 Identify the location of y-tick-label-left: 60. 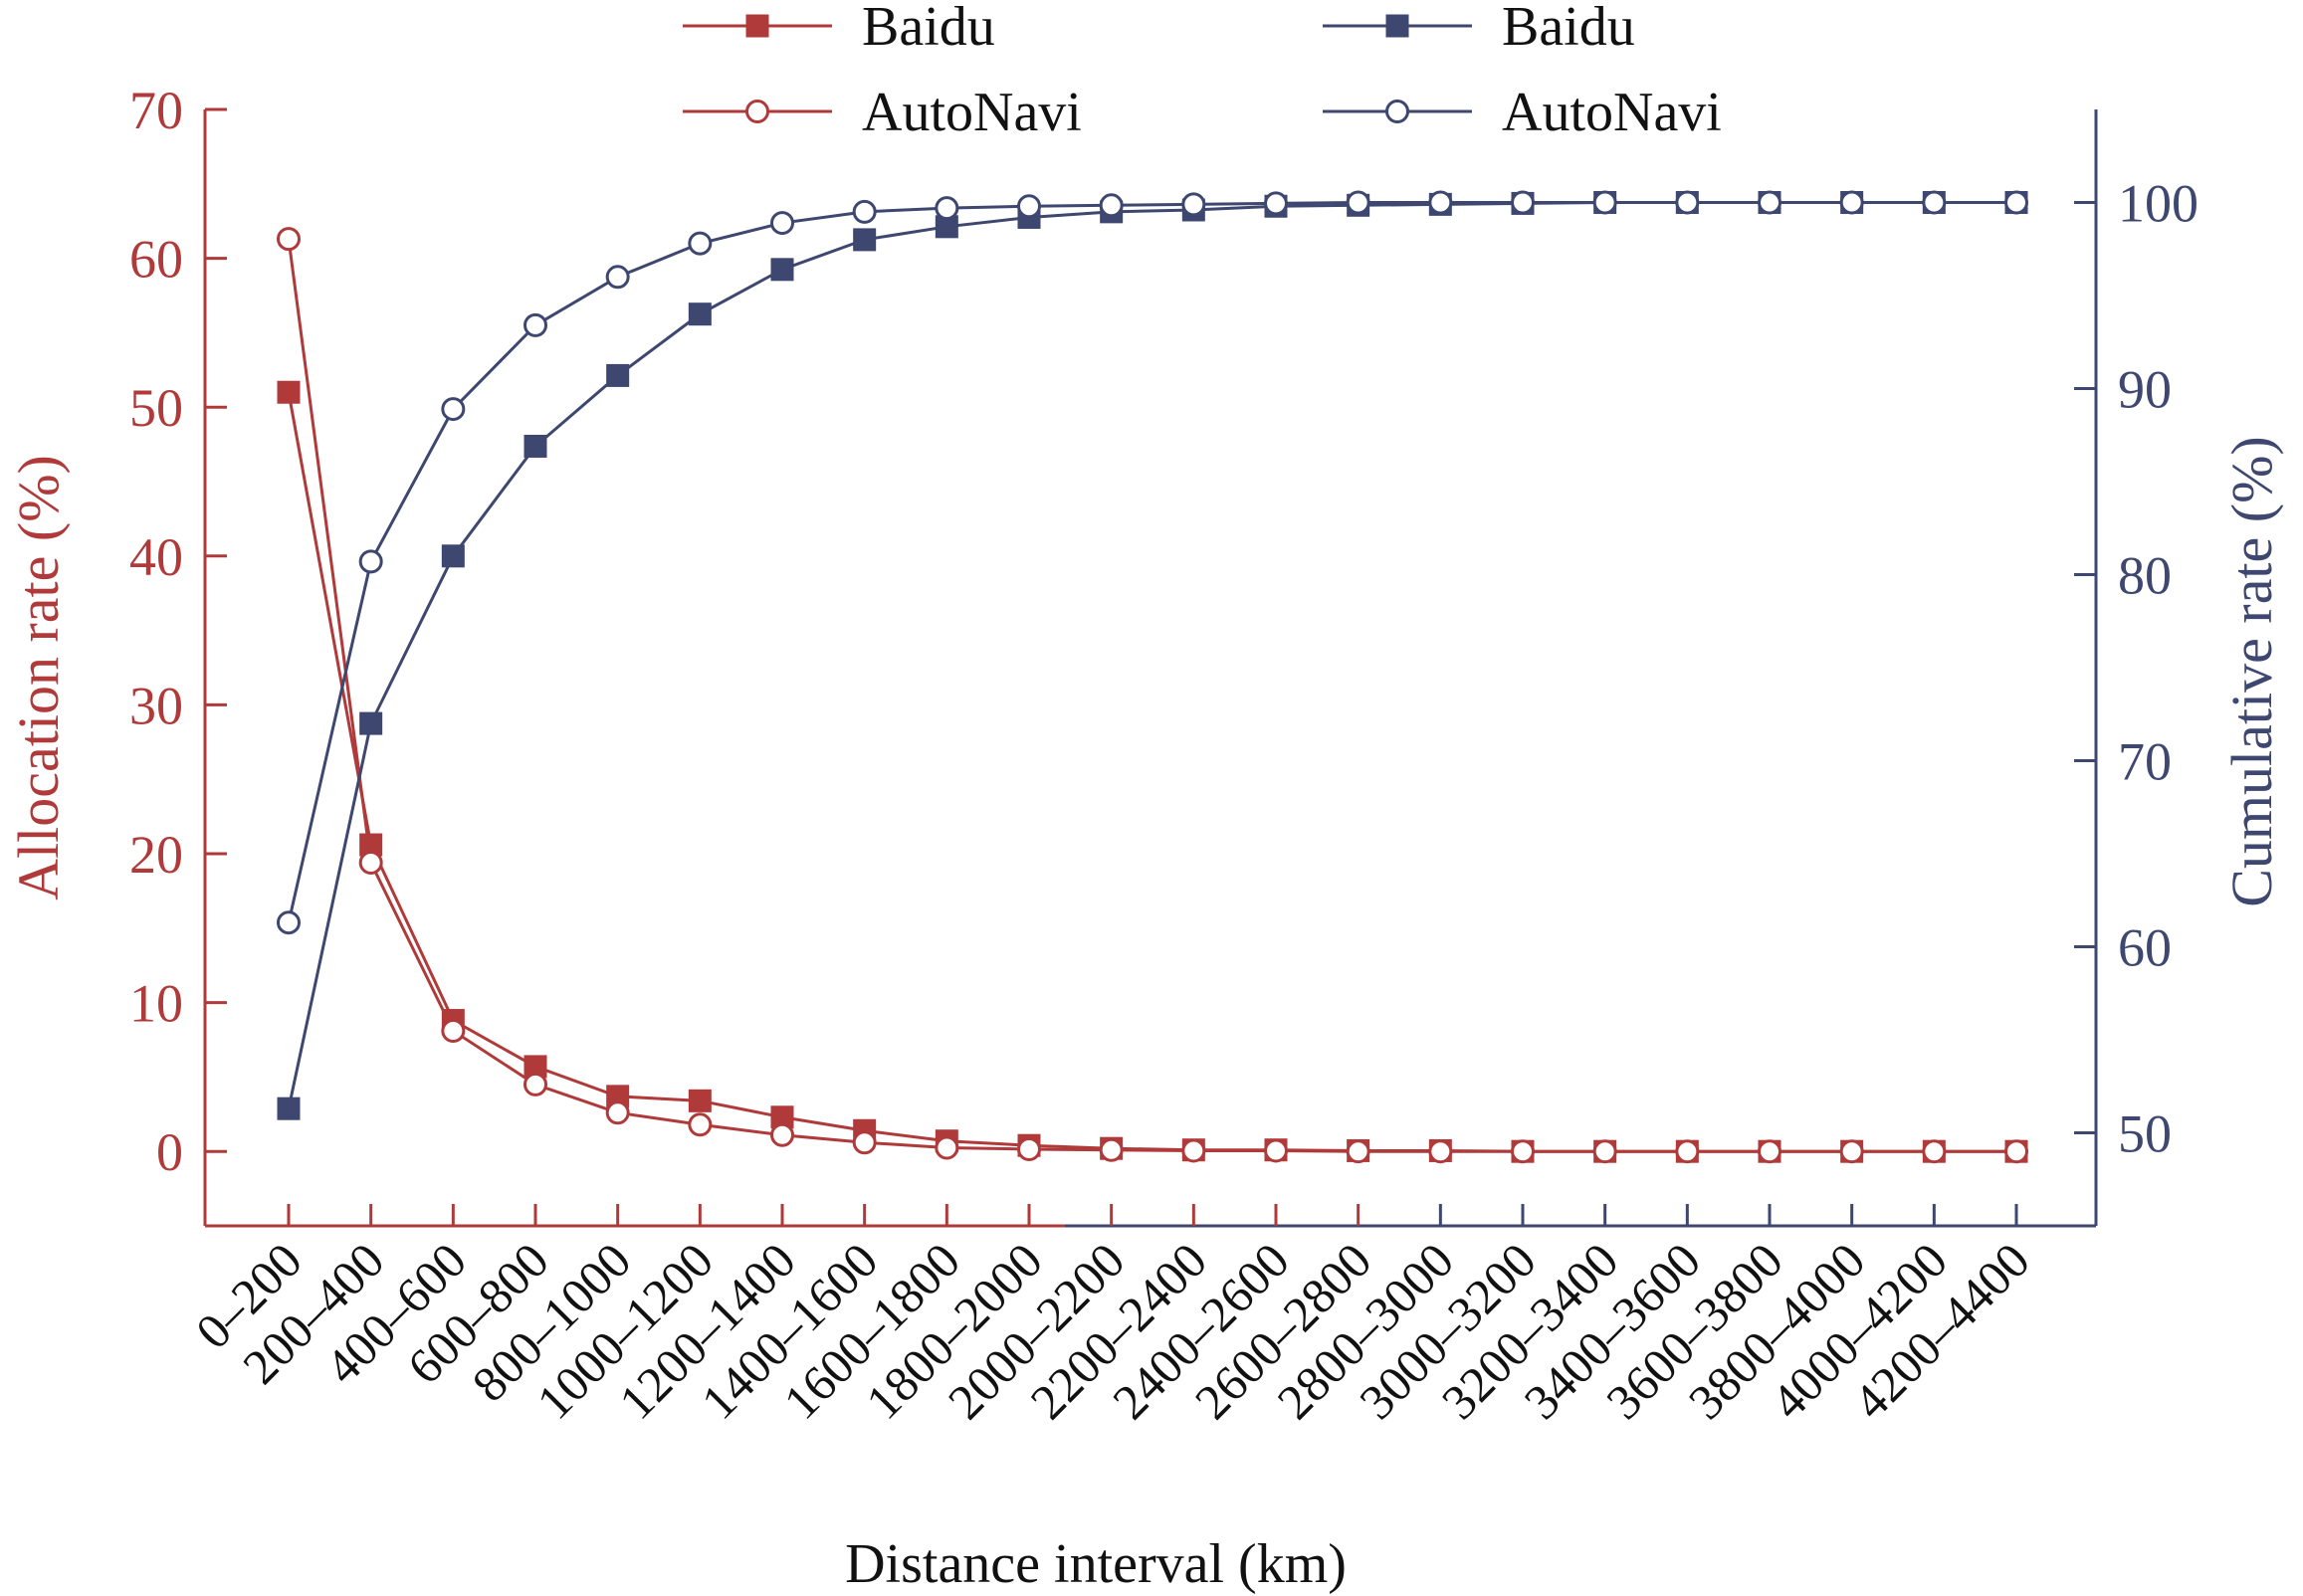
(156, 260).